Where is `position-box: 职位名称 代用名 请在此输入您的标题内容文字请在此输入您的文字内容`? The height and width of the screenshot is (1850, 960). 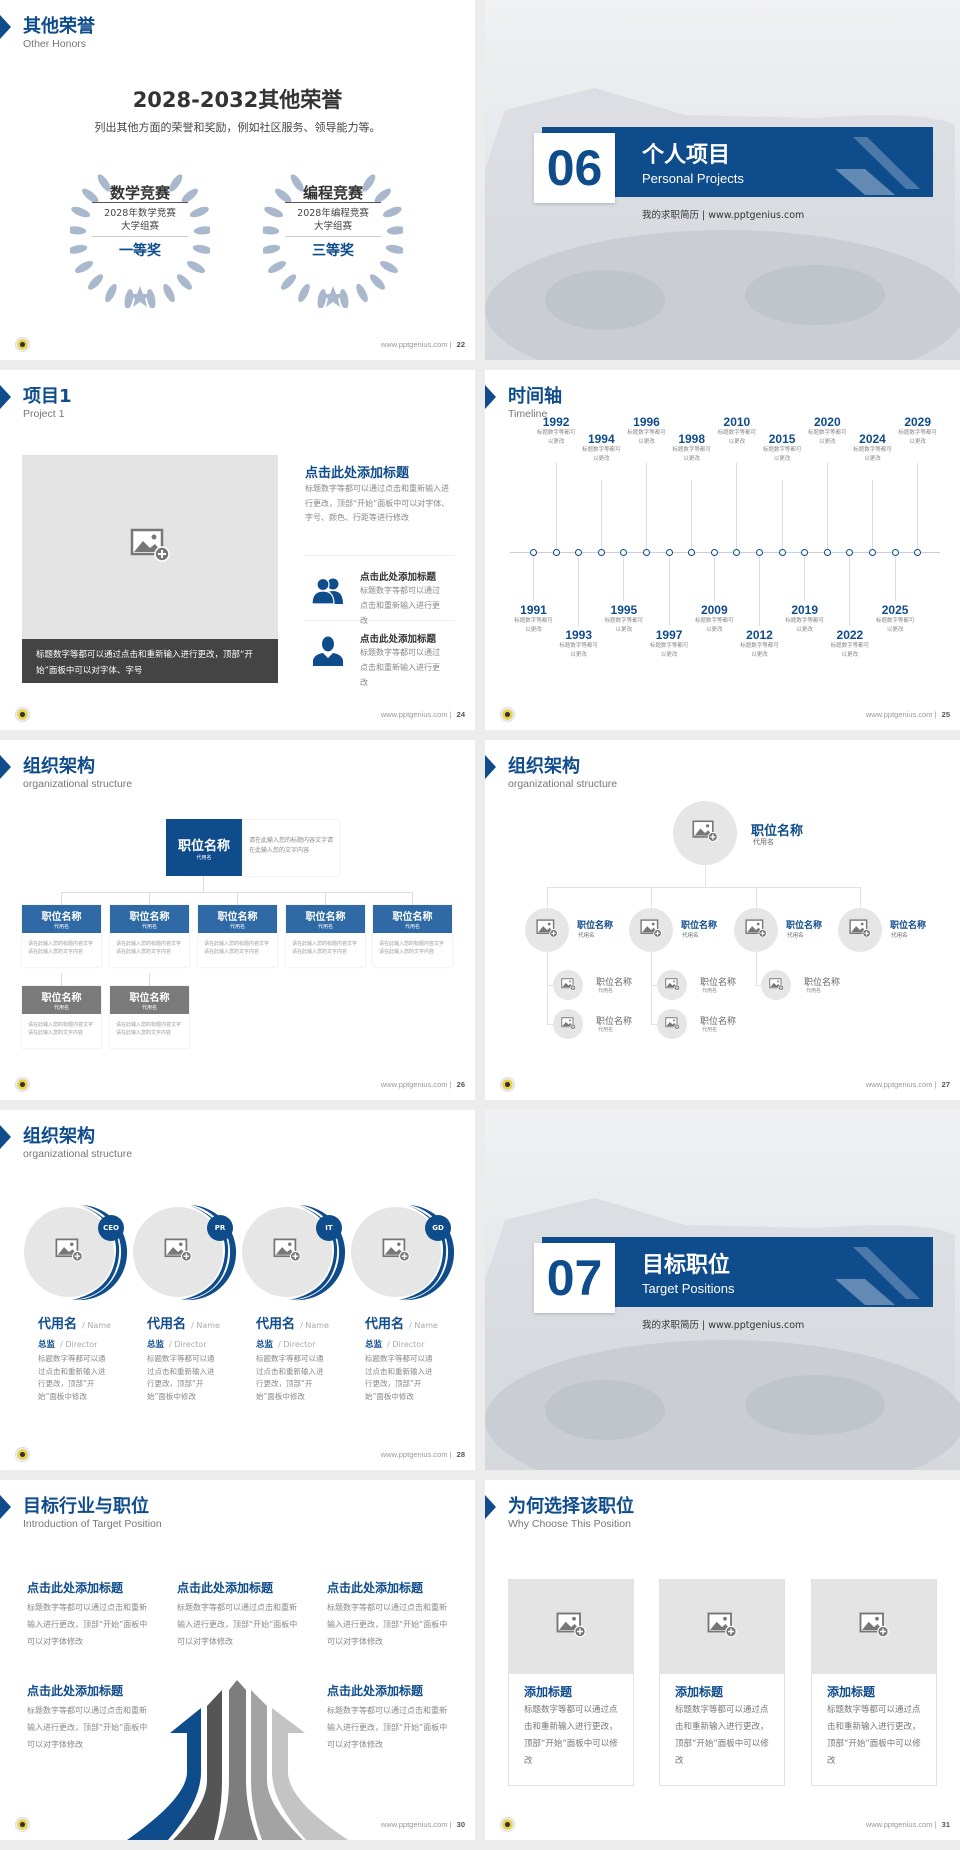
position-box: 职位名称 代用名 请在此输入您的标题内容文字请在此输入您的文字内容 is located at coordinates (61, 936).